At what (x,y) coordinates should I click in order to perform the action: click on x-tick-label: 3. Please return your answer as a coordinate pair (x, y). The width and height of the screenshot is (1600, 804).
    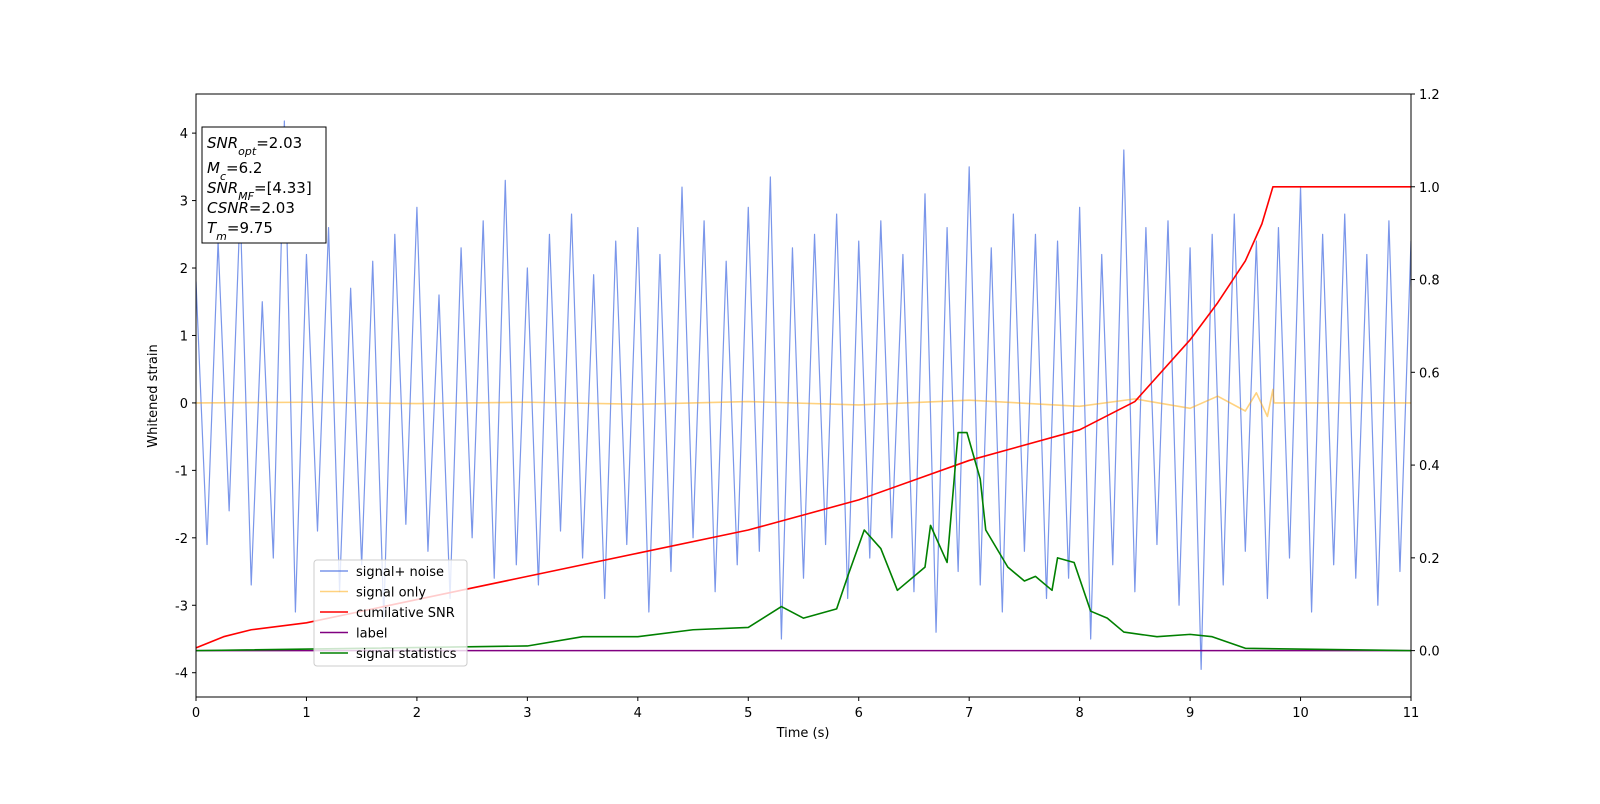
    Looking at the image, I should click on (527, 713).